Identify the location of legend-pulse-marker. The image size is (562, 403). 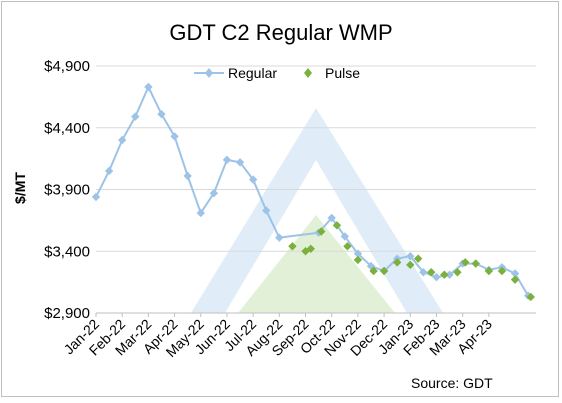
(308, 73).